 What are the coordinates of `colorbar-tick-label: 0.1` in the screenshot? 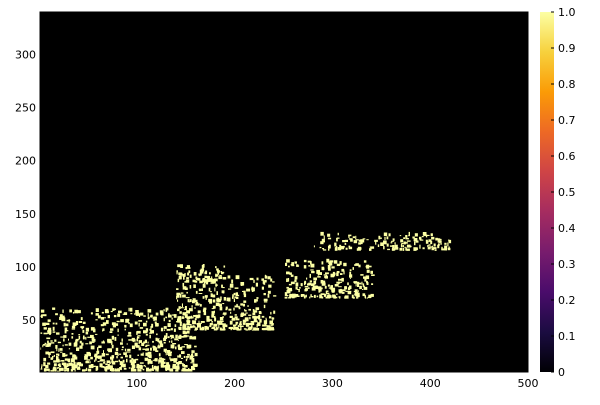 It's located at (567, 336).